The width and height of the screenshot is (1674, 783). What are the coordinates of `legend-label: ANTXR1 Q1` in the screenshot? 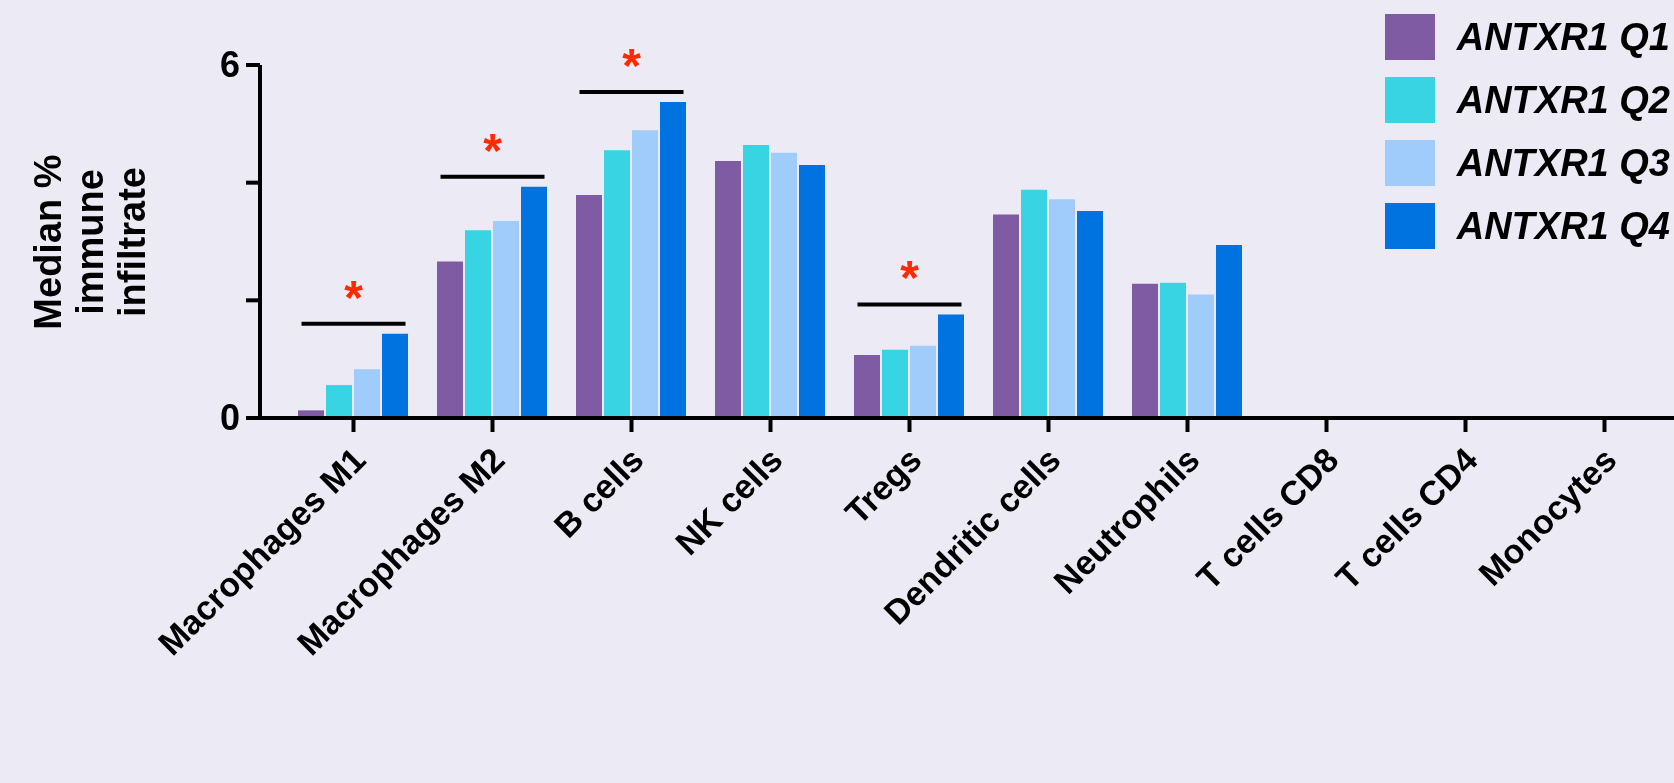 It's located at (1563, 37).